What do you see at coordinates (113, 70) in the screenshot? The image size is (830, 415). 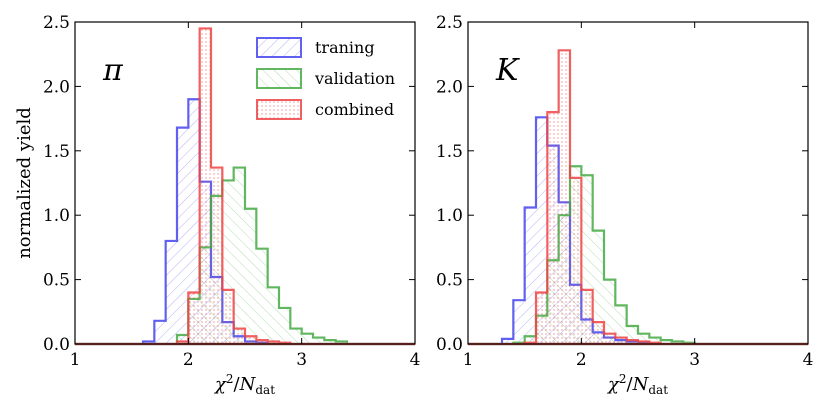 I see `panel-label: π` at bounding box center [113, 70].